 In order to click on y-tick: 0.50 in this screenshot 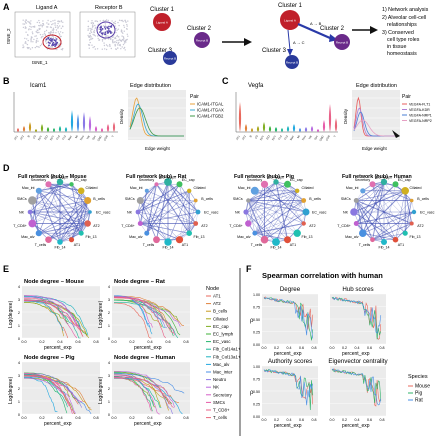, I will do `click(256, 392)`.